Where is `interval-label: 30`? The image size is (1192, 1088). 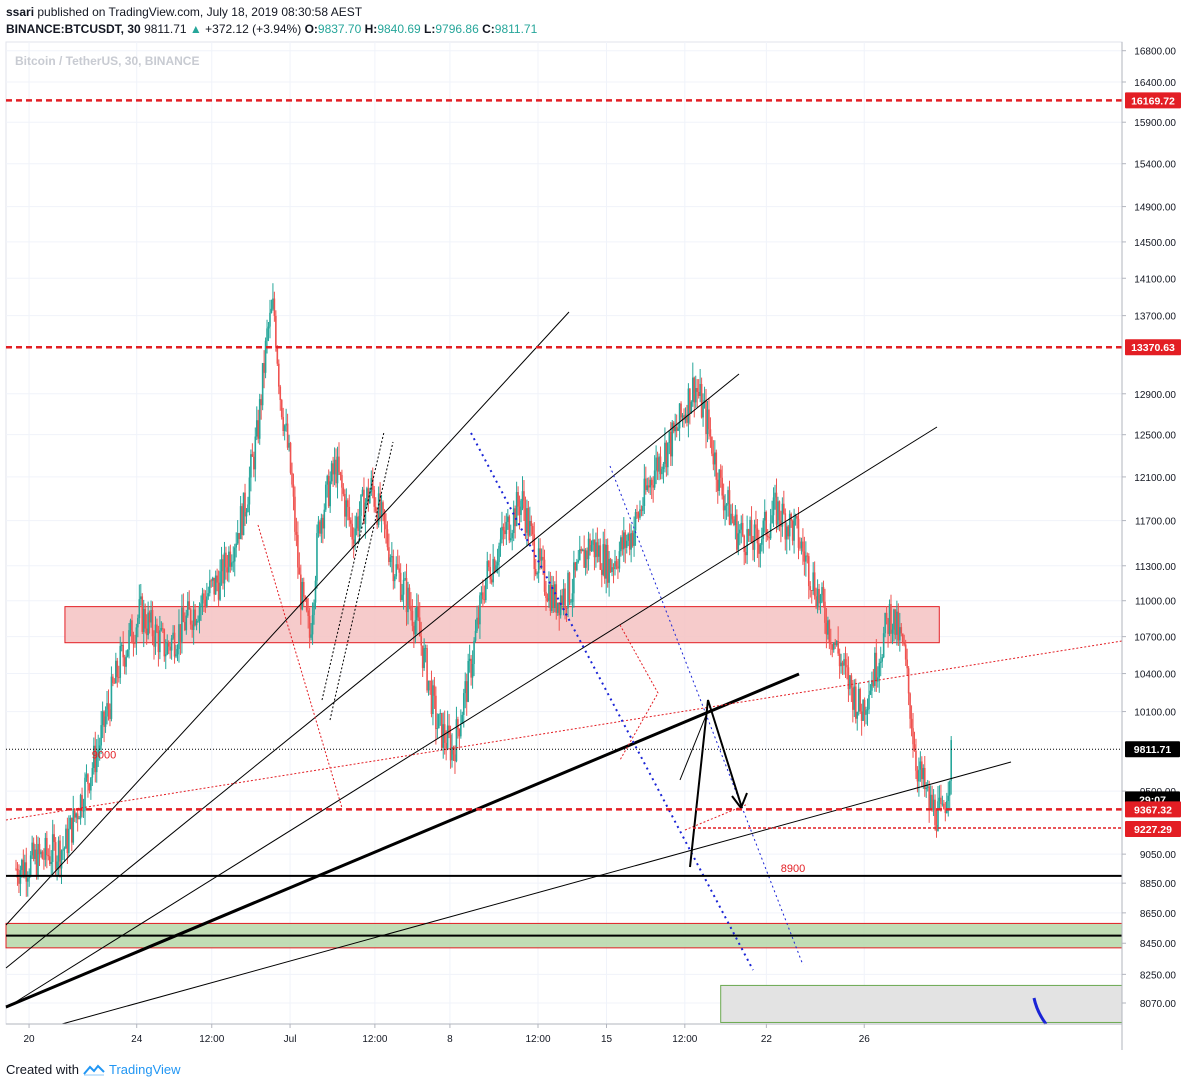
interval-label: 30 is located at coordinates (134, 29).